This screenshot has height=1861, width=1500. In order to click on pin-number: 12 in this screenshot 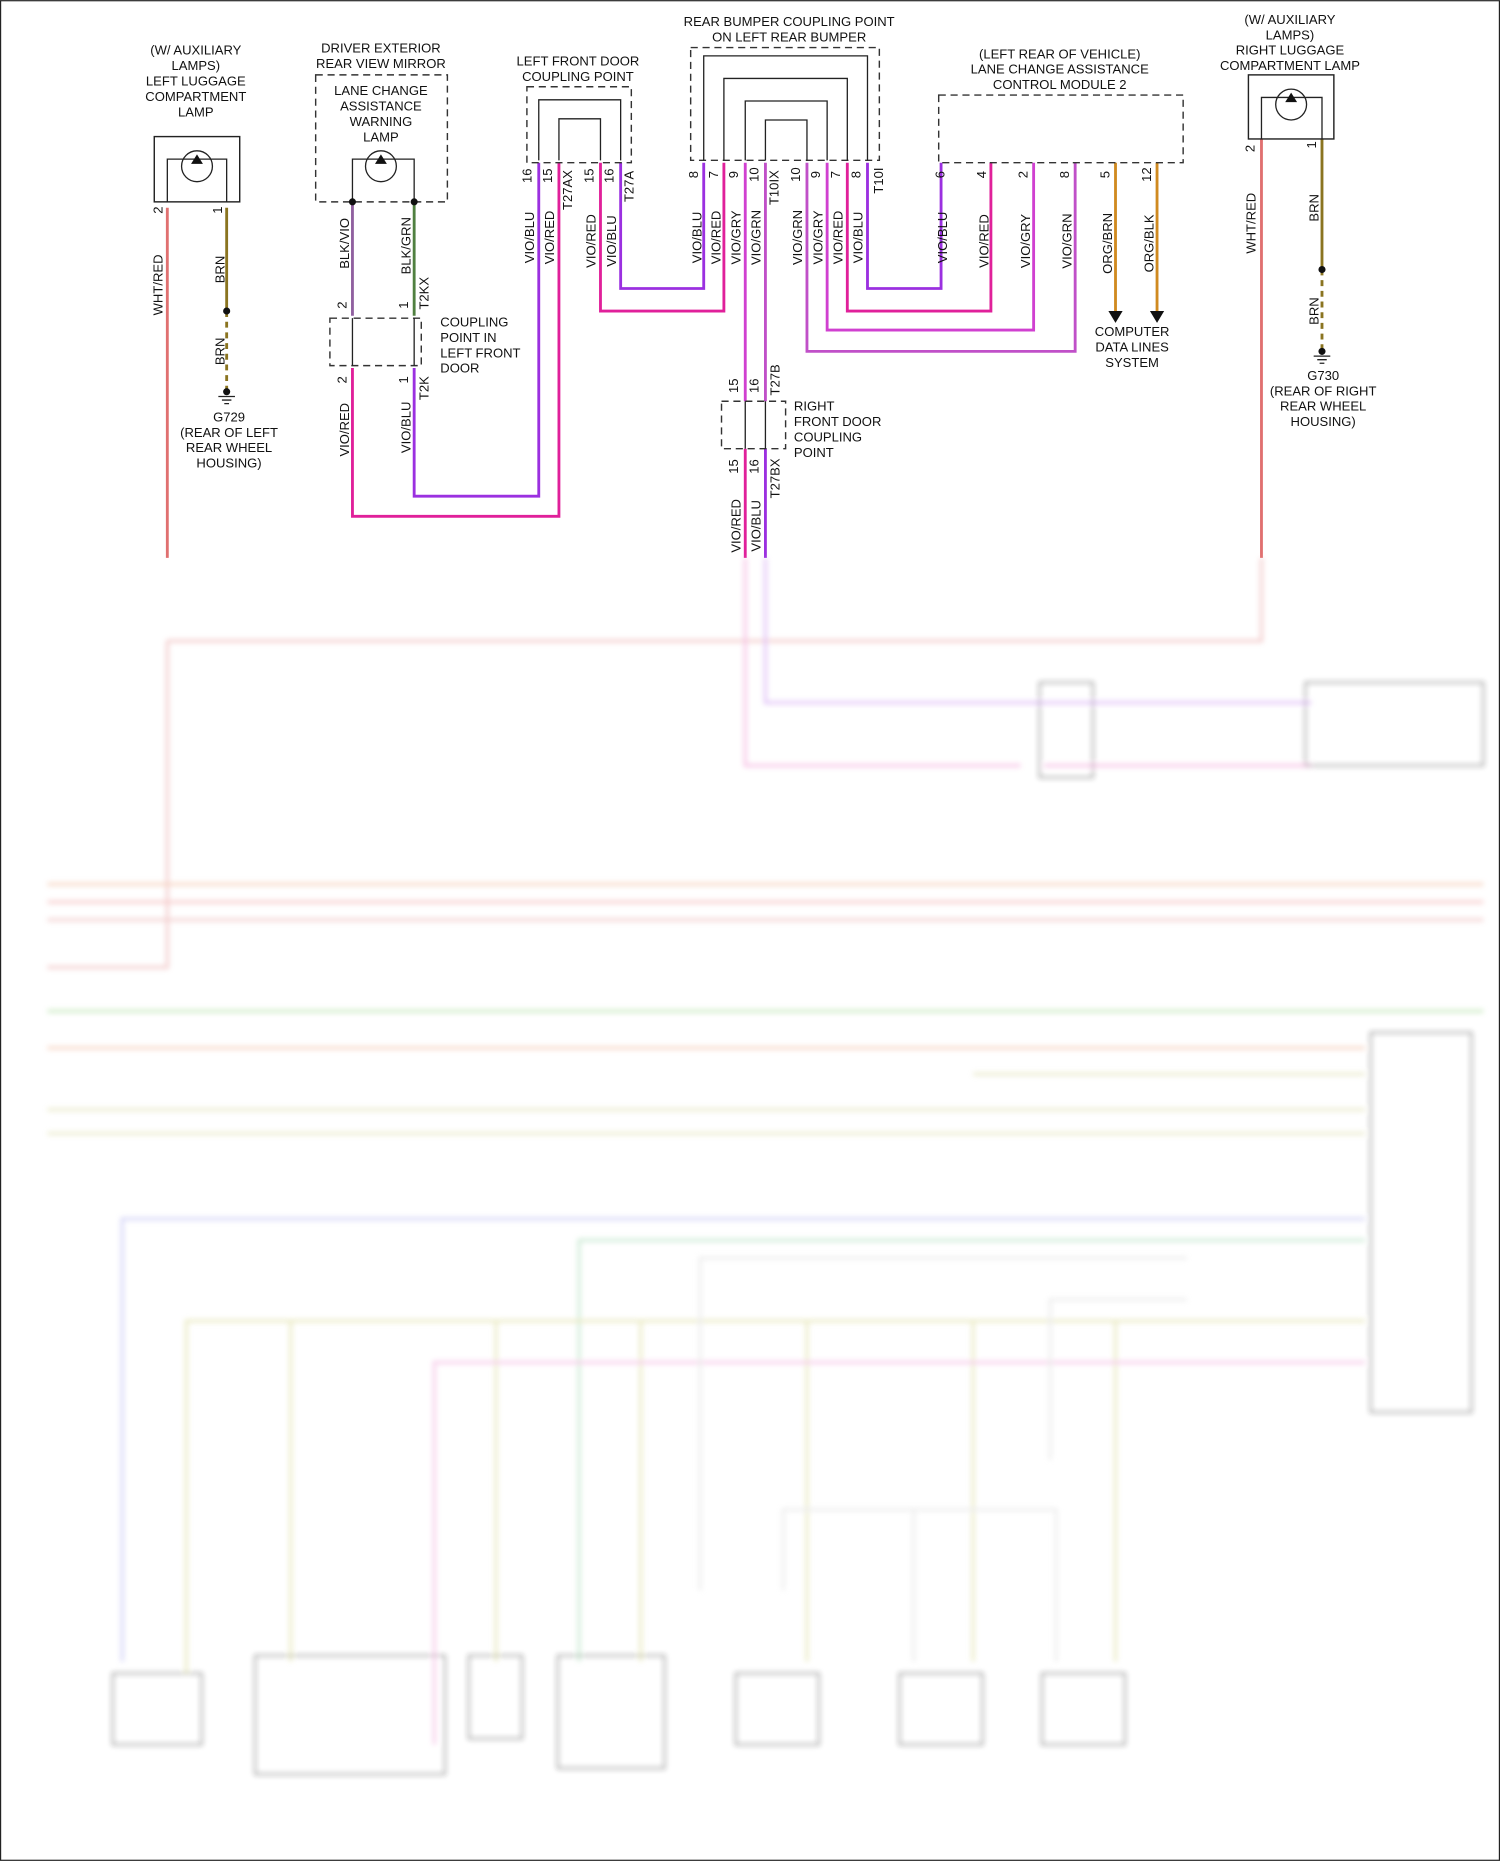, I will do `click(1146, 174)`.